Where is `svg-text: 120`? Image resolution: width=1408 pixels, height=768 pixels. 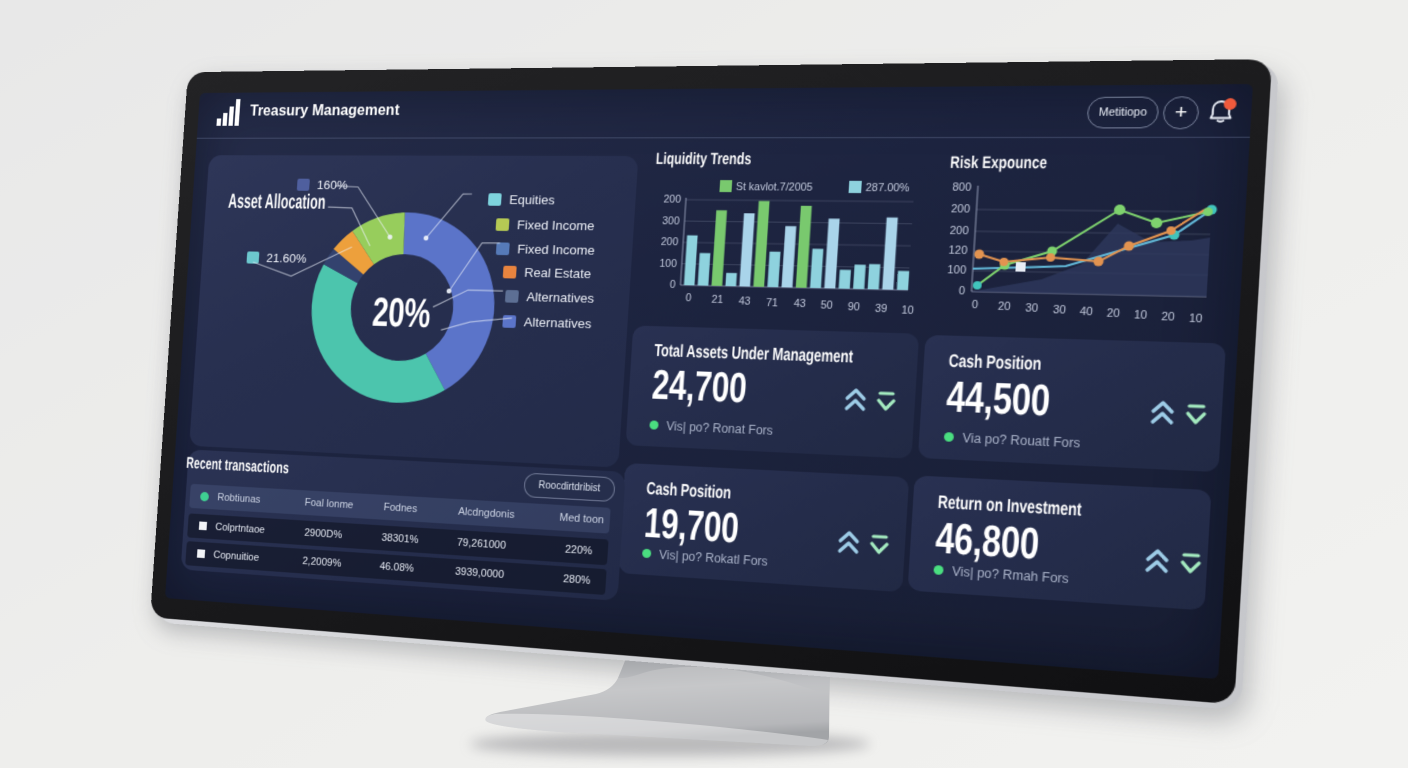 svg-text: 120 is located at coordinates (958, 250).